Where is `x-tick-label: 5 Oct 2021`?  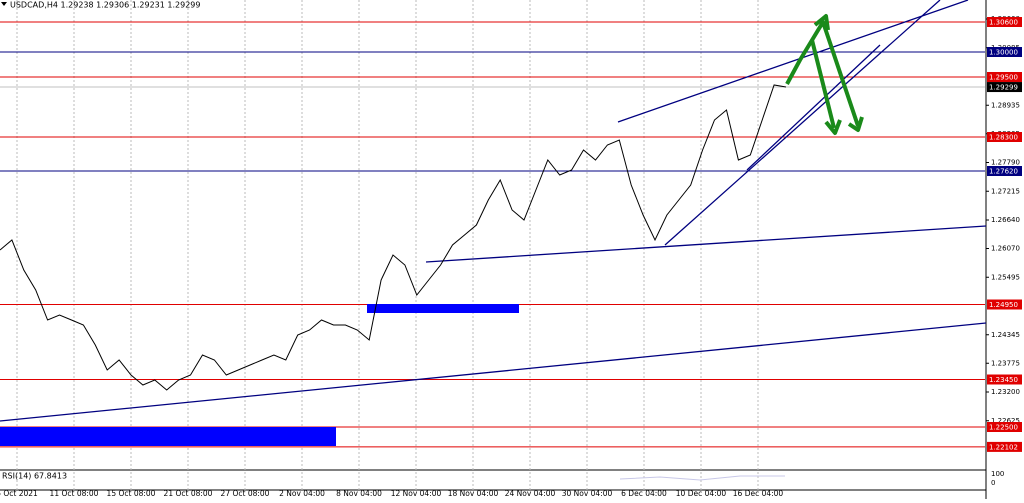
x-tick-label: 5 Oct 2021 is located at coordinates (19, 493).